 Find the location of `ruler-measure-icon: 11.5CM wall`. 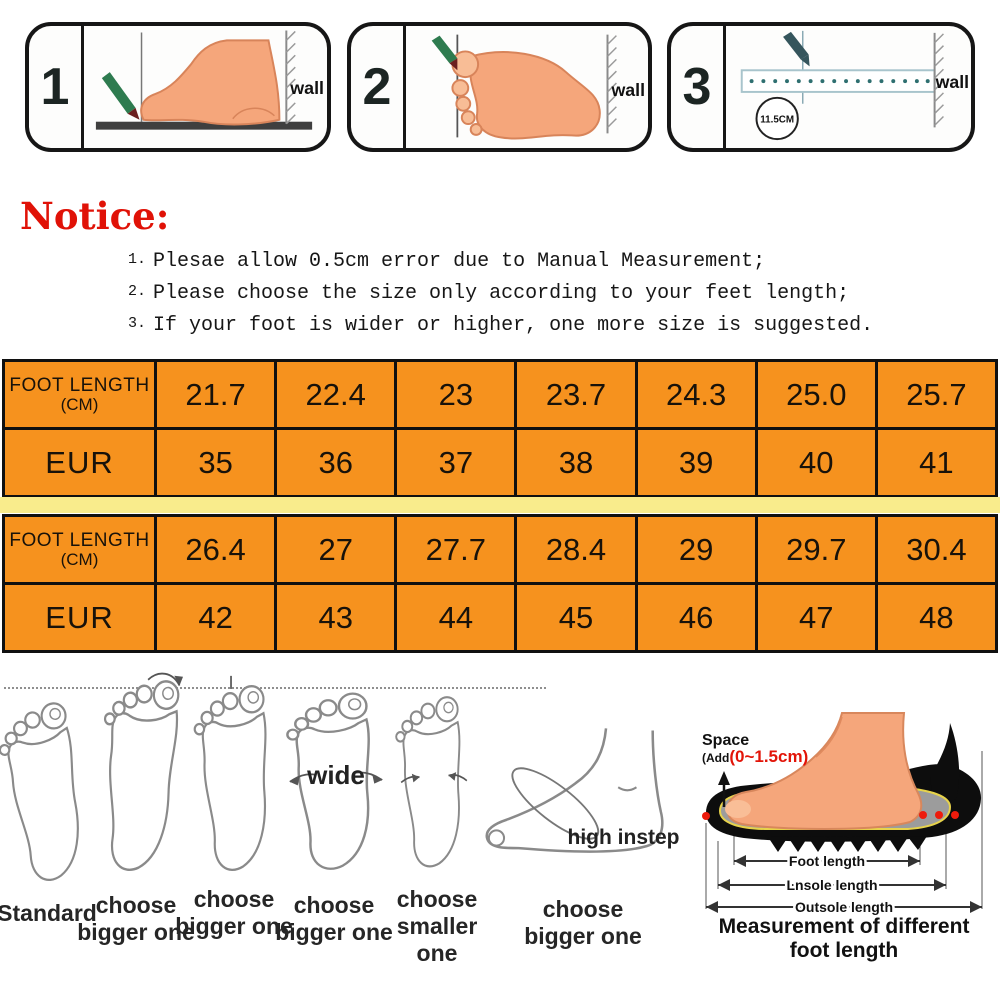

ruler-measure-icon: 11.5CM wall is located at coordinates (854, 85).